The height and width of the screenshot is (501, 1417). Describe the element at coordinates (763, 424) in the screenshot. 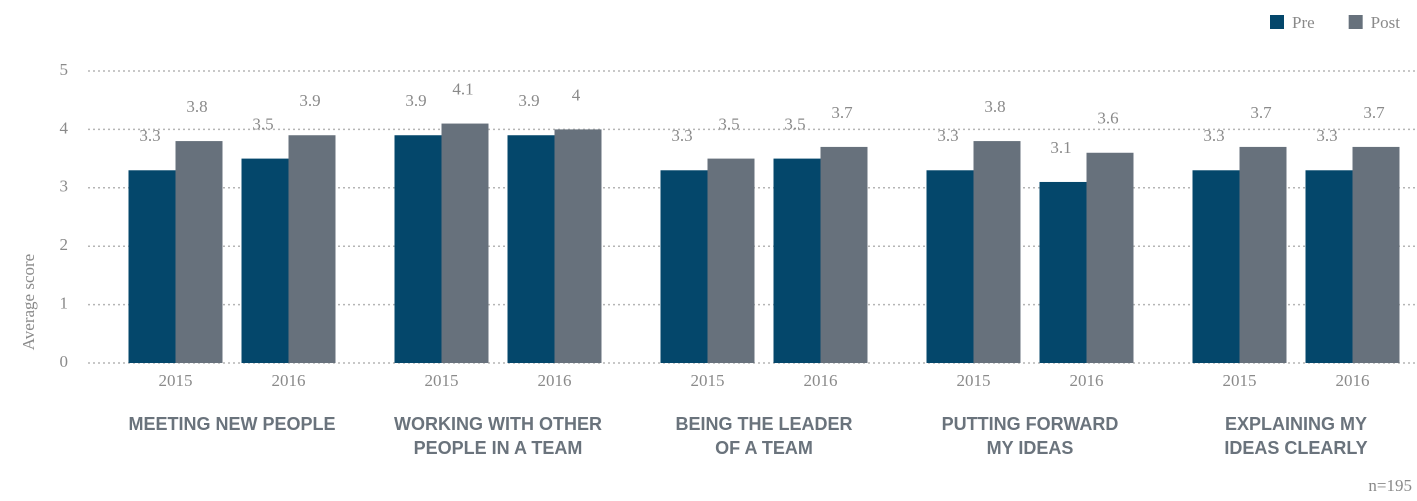

I see `group-label: BEING THE LEADER` at that location.